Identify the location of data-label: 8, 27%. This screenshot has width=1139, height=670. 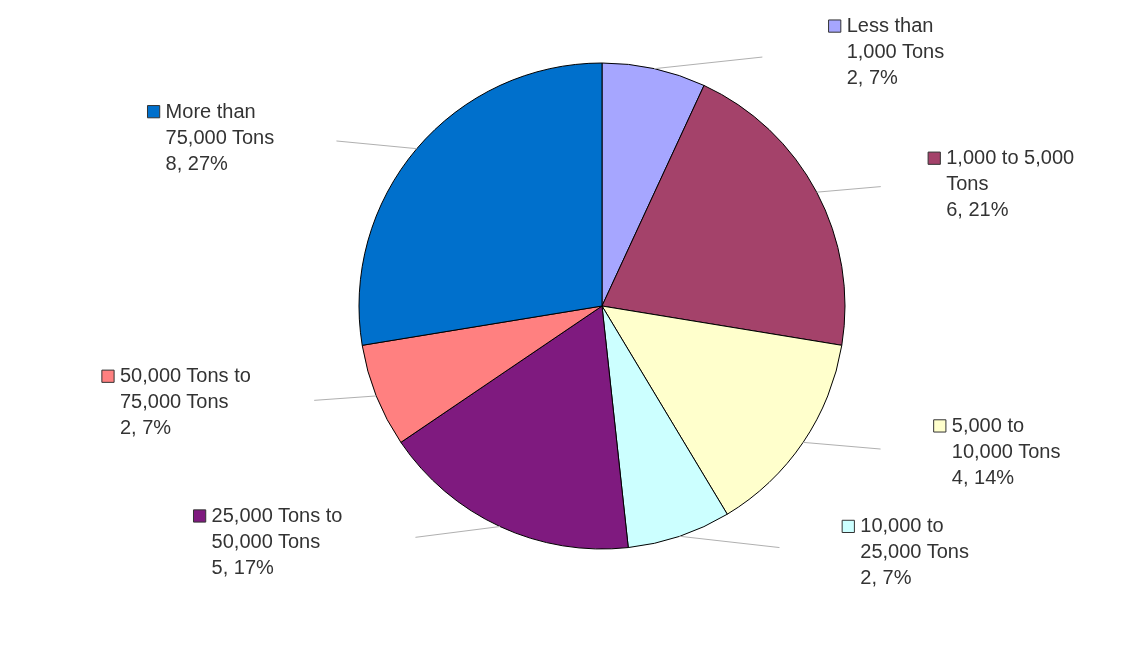
(197, 162).